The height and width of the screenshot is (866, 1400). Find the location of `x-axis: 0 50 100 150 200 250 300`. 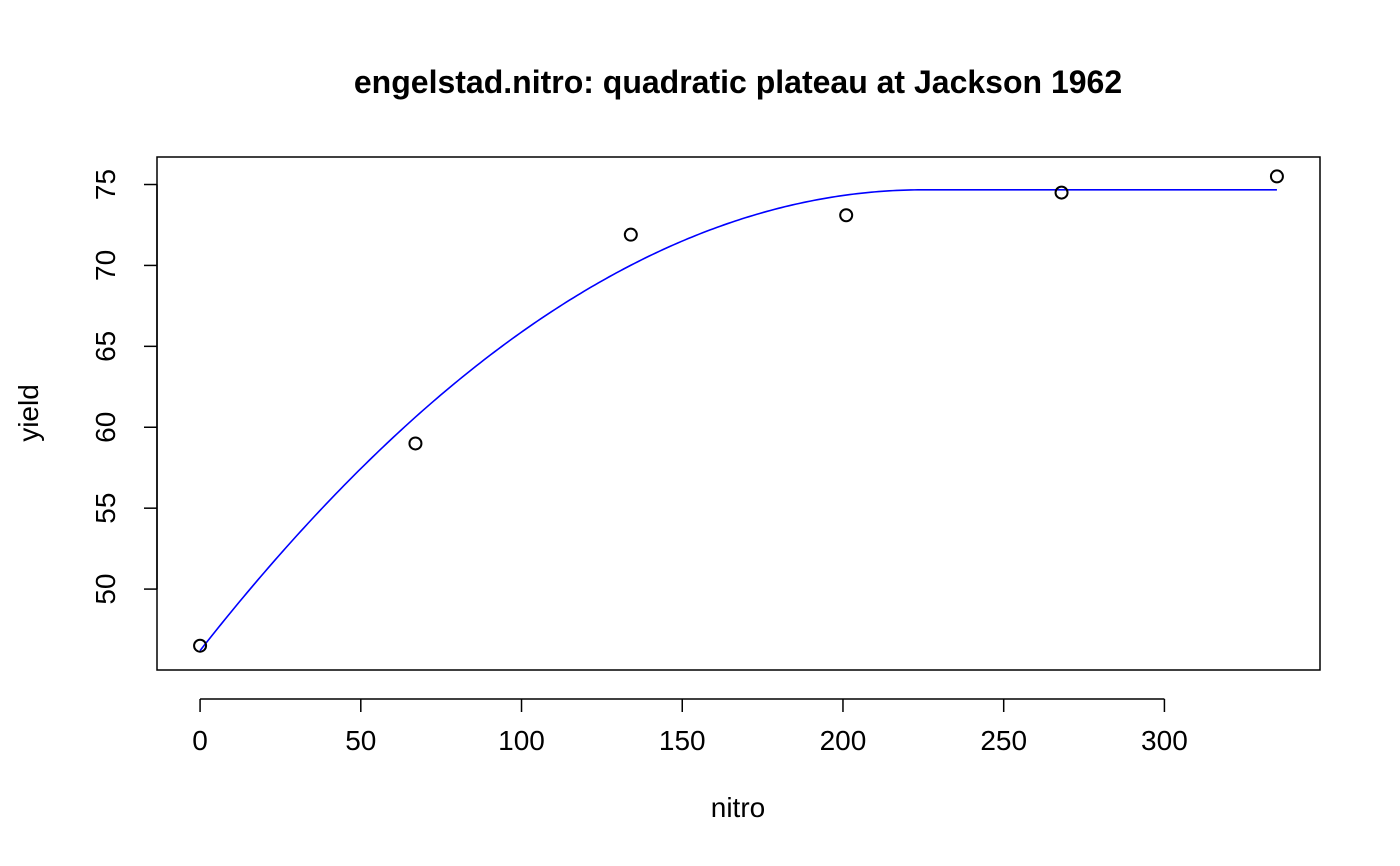

x-axis: 0 50 100 150 200 250 300 is located at coordinates (690, 727).